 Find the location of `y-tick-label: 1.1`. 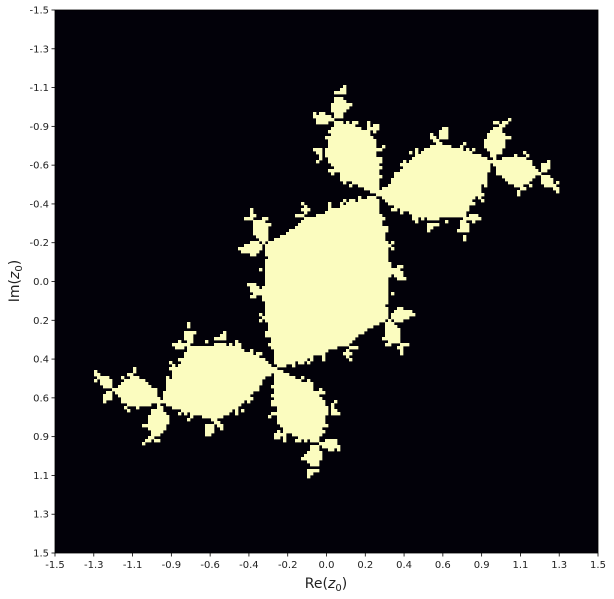

y-tick-label: 1.1 is located at coordinates (41, 476).